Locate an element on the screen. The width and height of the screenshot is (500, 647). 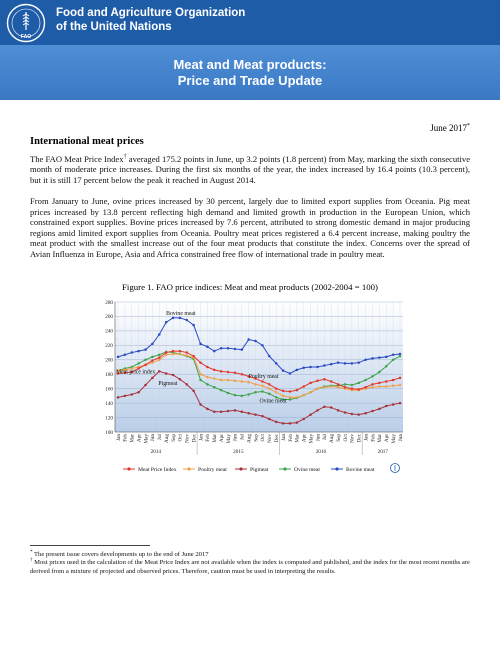
x-tick-label: Dec is located at coordinates (360, 437).